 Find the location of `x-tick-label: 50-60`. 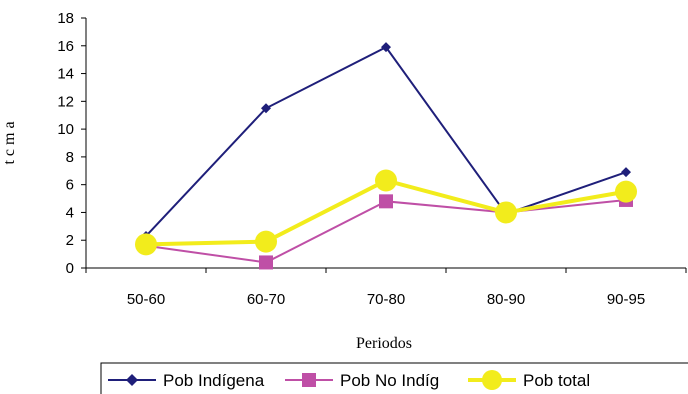

x-tick-label: 50-60 is located at coordinates (146, 299).